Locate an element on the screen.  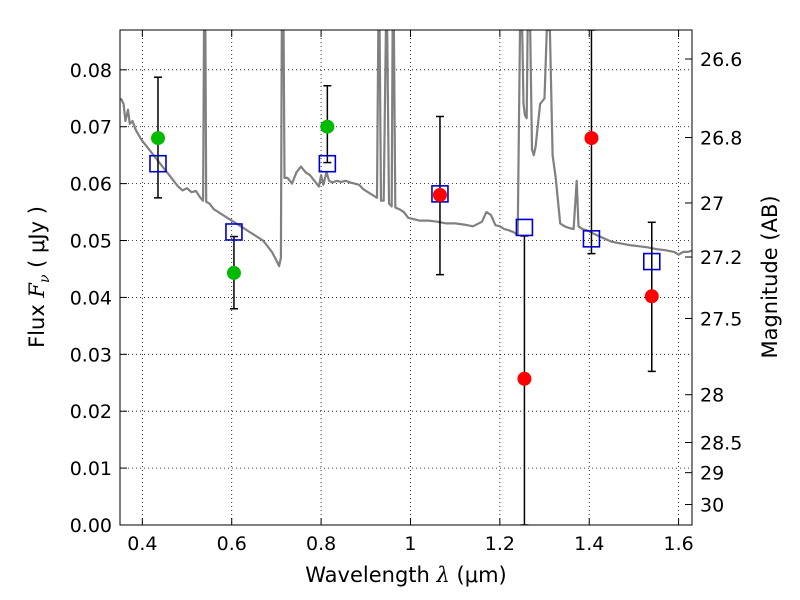
y2-tick-label: 29 is located at coordinates (712, 474).